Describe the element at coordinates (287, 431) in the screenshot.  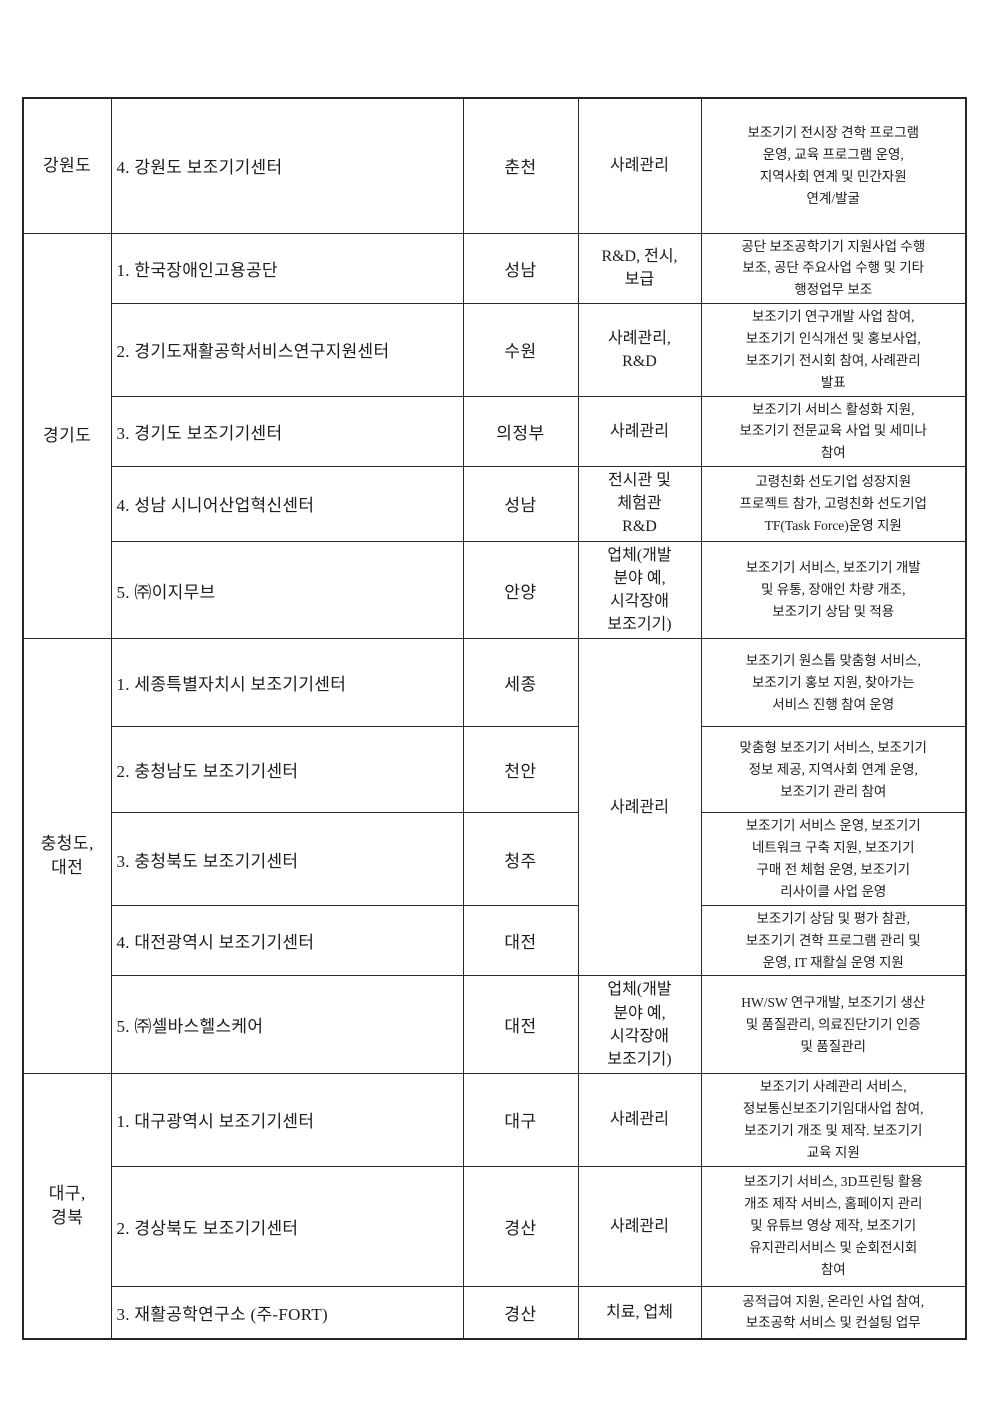
I see `center-name-cell: 3. 경기도 보조기기센터` at that location.